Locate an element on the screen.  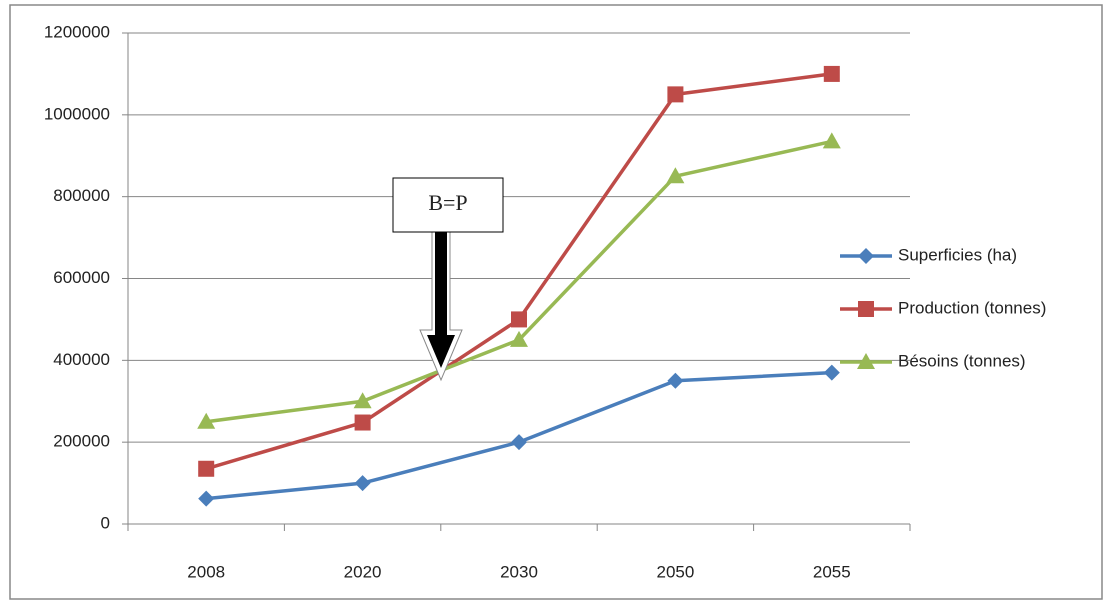
legend-label: Production (tonnes) is located at coordinates (972, 307).